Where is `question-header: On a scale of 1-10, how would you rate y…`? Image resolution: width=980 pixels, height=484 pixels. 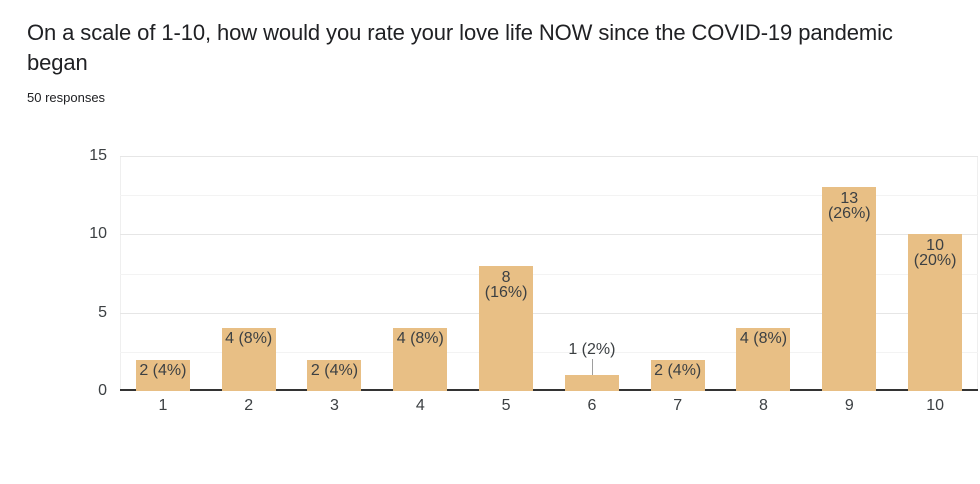
question-header: On a scale of 1-10, how would you rate y… is located at coordinates (492, 48).